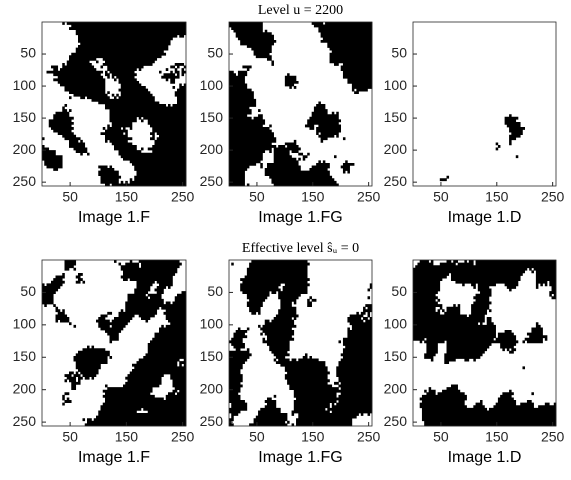 Image resolution: width=571 pixels, height=480 pixels. What do you see at coordinates (300, 10) in the screenshot?
I see `panel-title: Level u = 2200` at bounding box center [300, 10].